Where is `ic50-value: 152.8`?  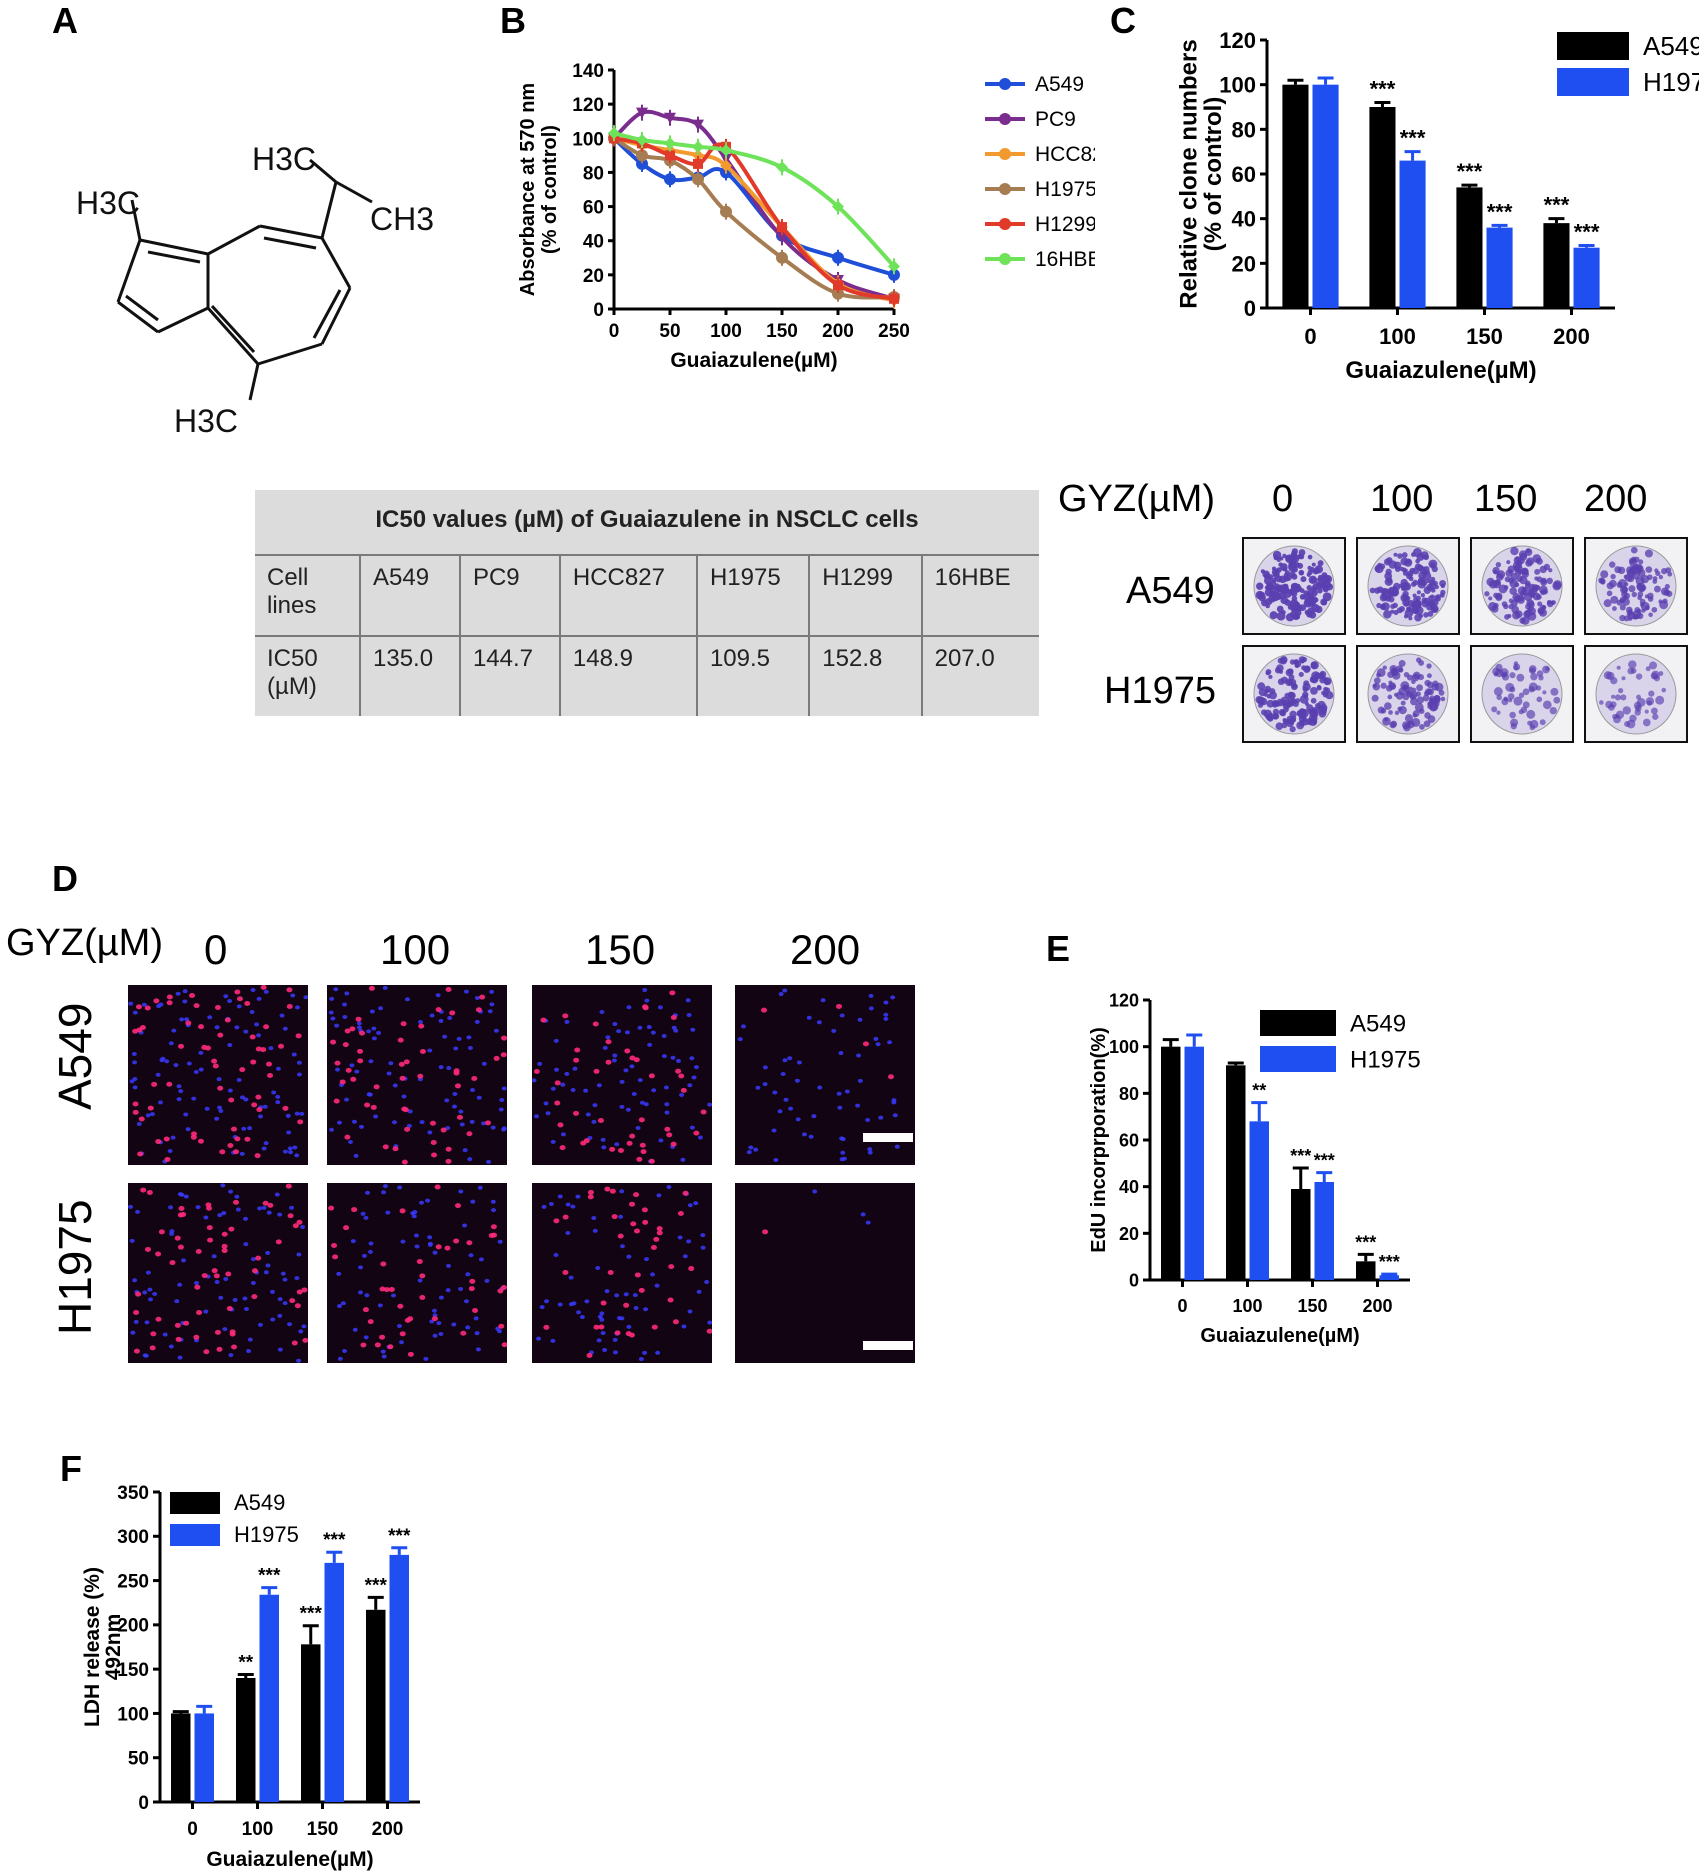
ic50-value: 152.8 is located at coordinates (865, 675).